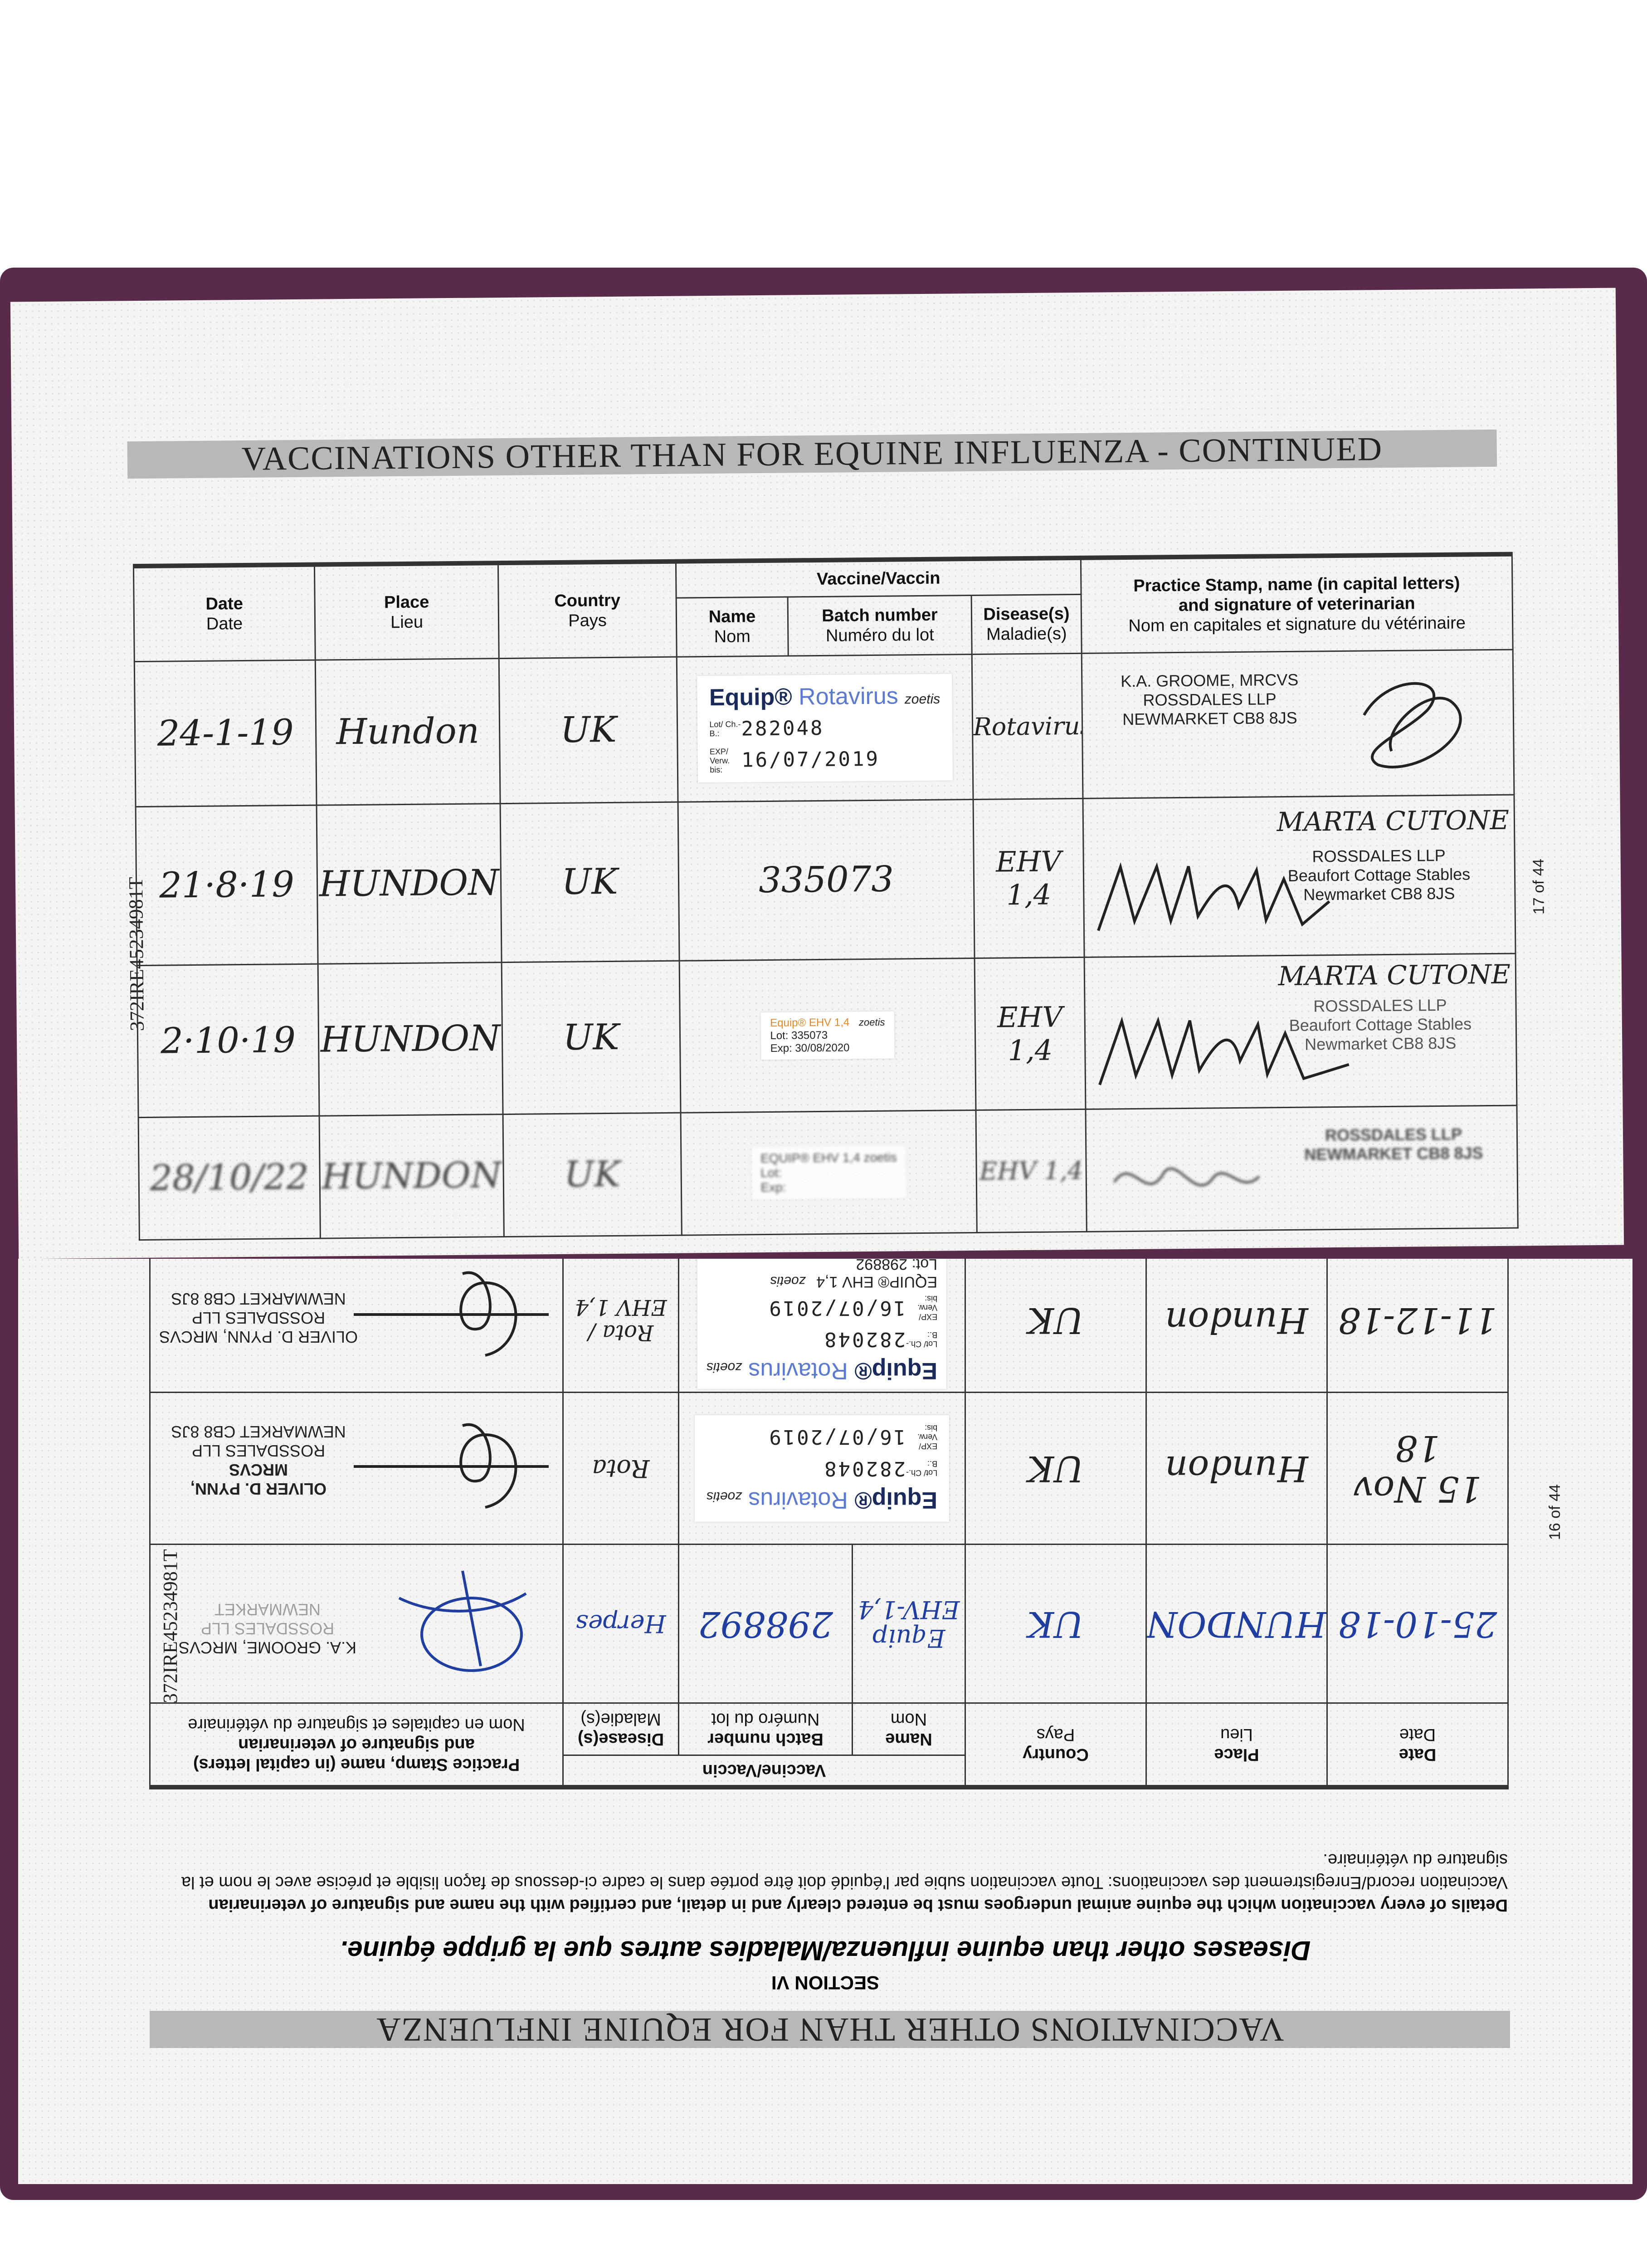  Describe the element at coordinates (765, 1624) in the screenshot. I see `cell-batch: 298892` at that location.